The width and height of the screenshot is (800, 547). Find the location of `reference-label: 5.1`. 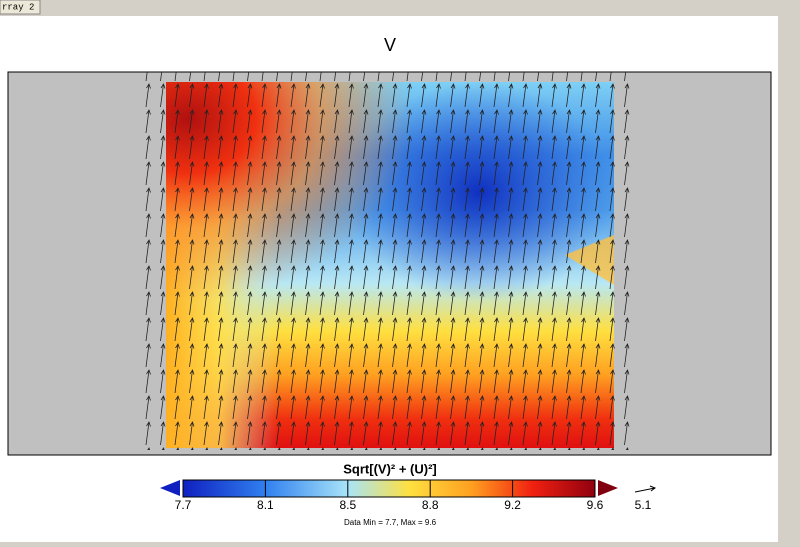

reference-label: 5.1 is located at coordinates (643, 505).